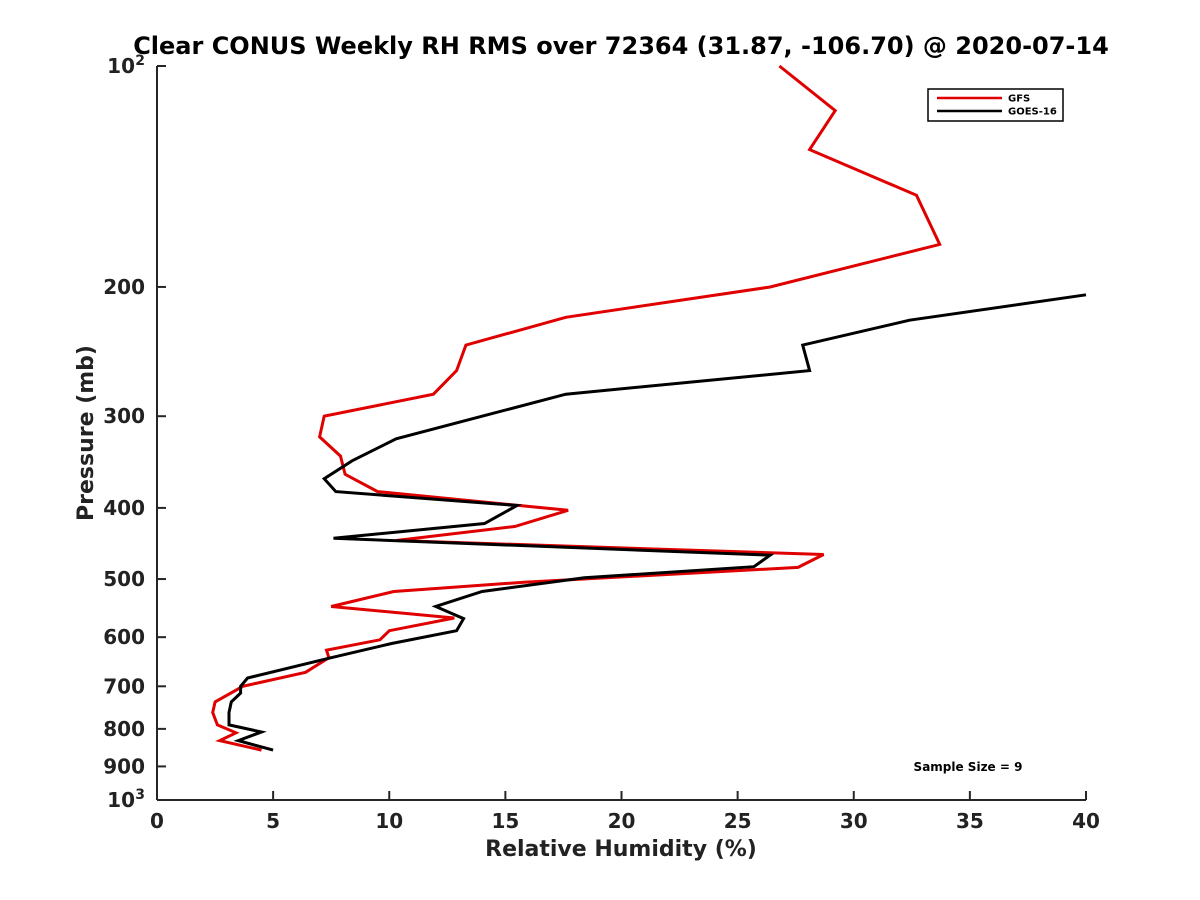 The height and width of the screenshot is (900, 1200). What do you see at coordinates (124, 637) in the screenshot?
I see `y-tick-label: 600` at bounding box center [124, 637].